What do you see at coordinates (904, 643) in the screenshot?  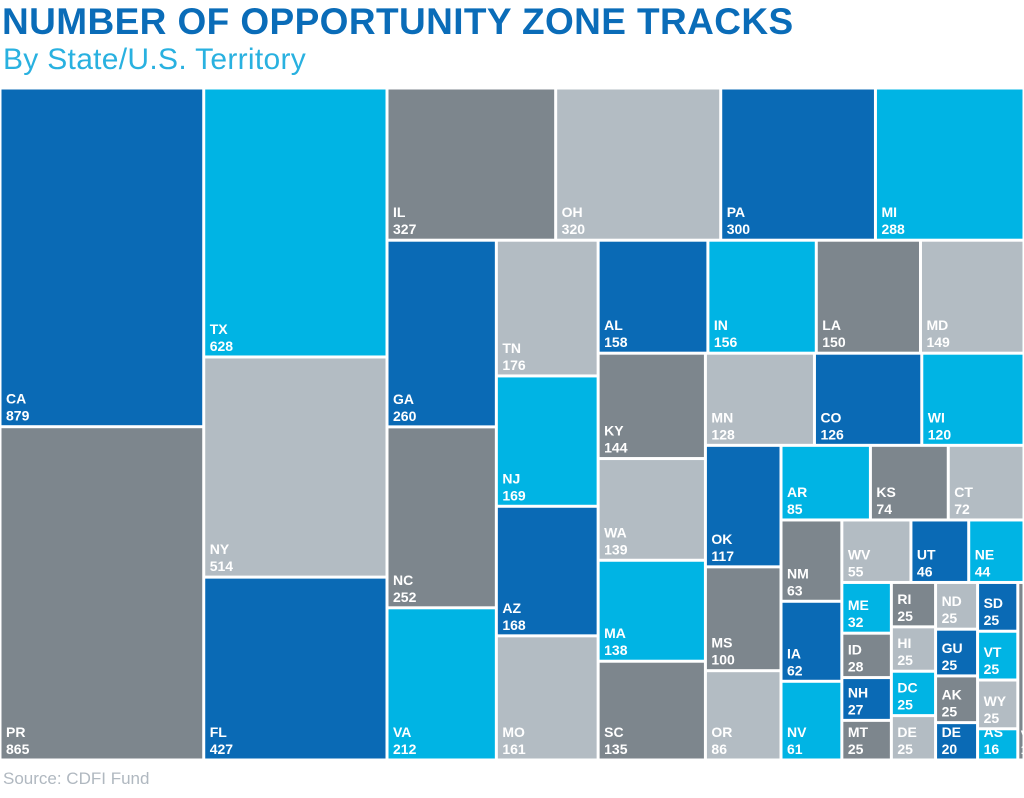 I see `treemap-label: HI` at bounding box center [904, 643].